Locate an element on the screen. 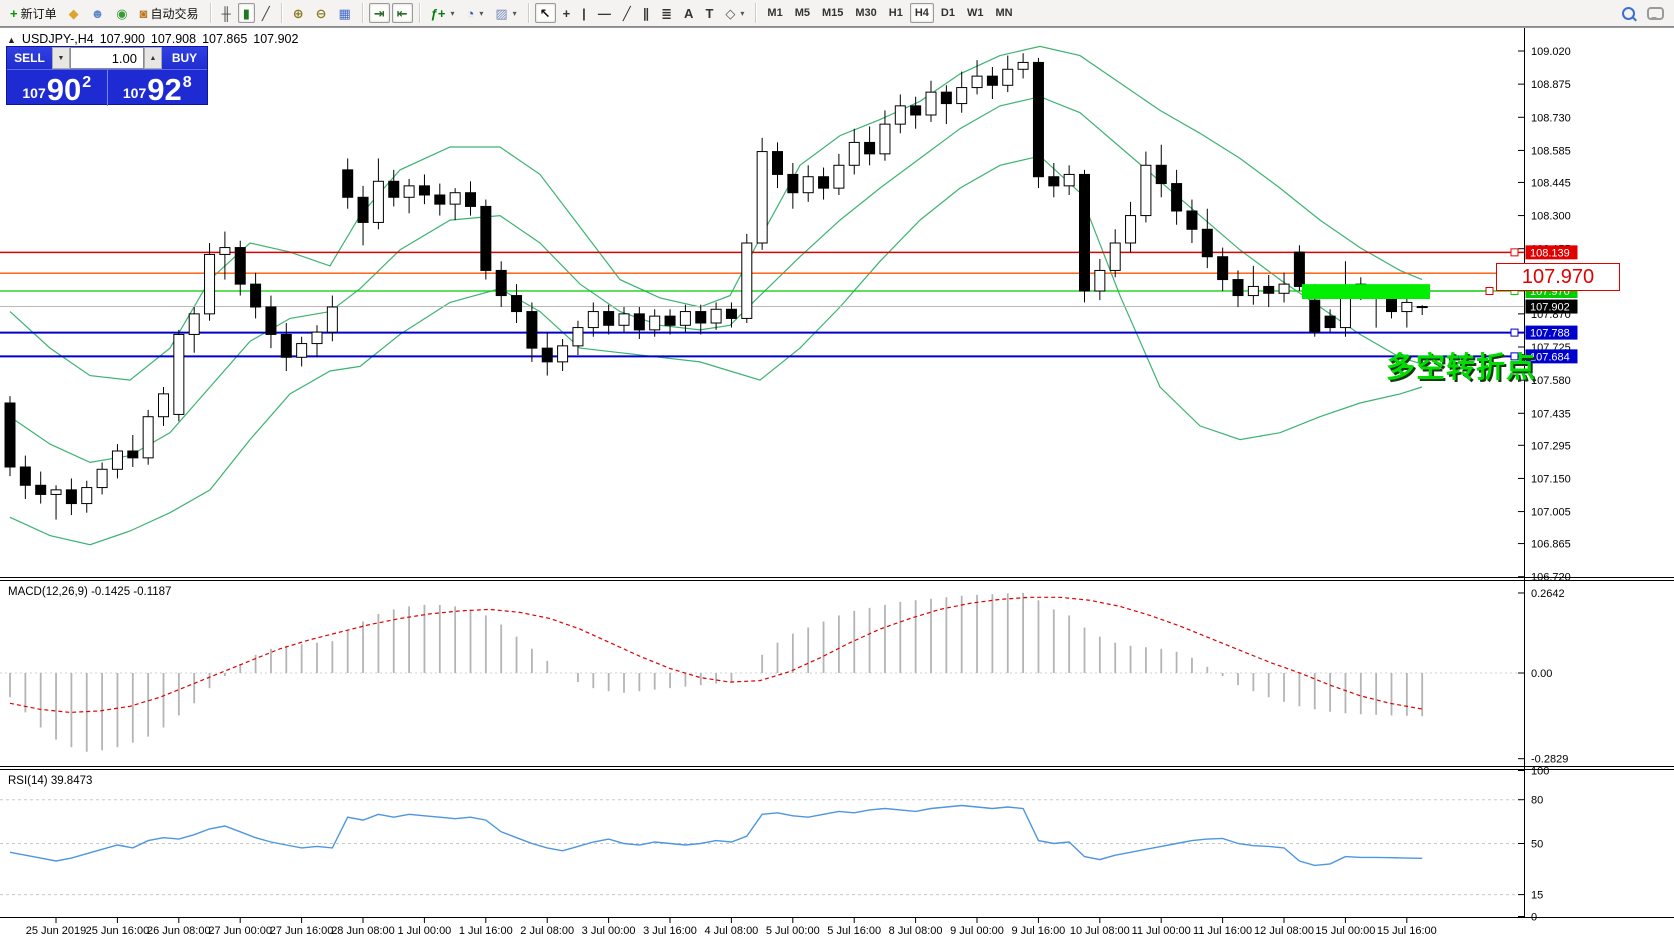 This screenshot has height=949, width=1674. fibon acci-button: ≣ is located at coordinates (666, 13).